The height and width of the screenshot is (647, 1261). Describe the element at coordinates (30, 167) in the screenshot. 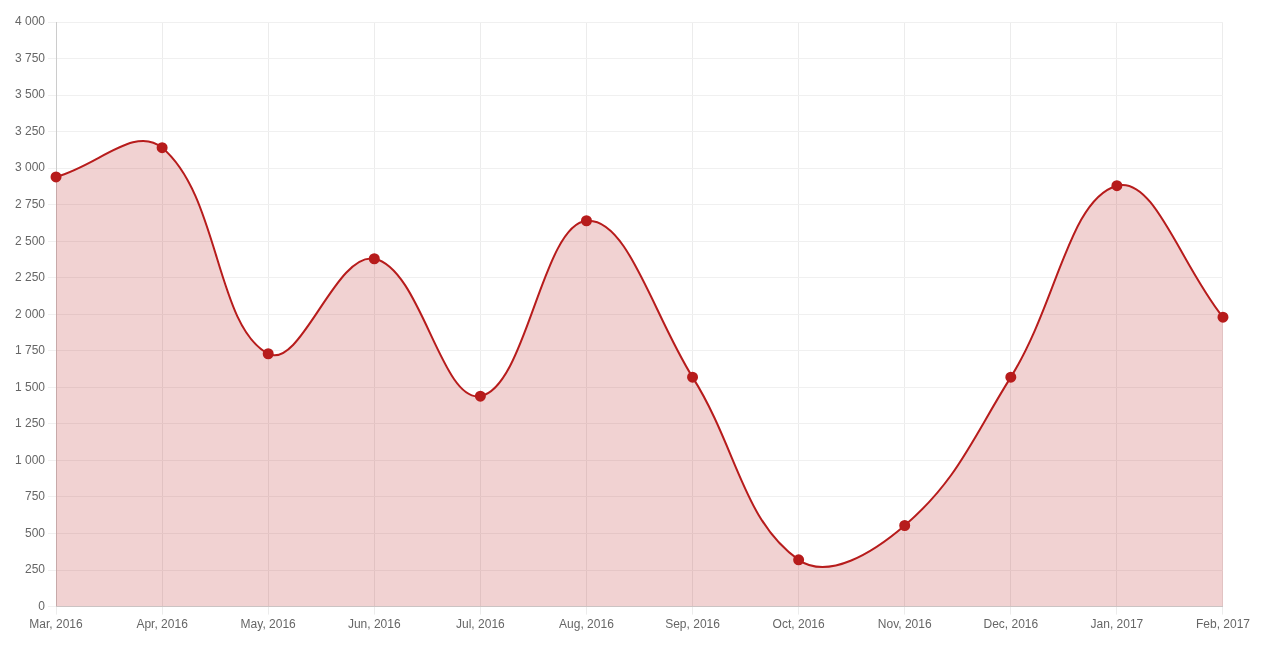

I see `y-tick-label: 3 000` at that location.